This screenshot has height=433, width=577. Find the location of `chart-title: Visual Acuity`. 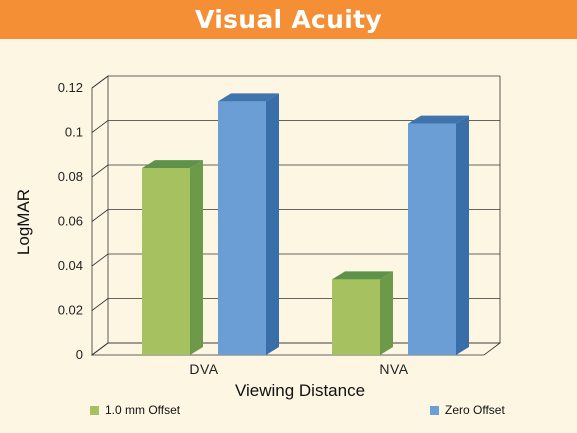

chart-title: Visual Acuity is located at coordinates (288, 19).